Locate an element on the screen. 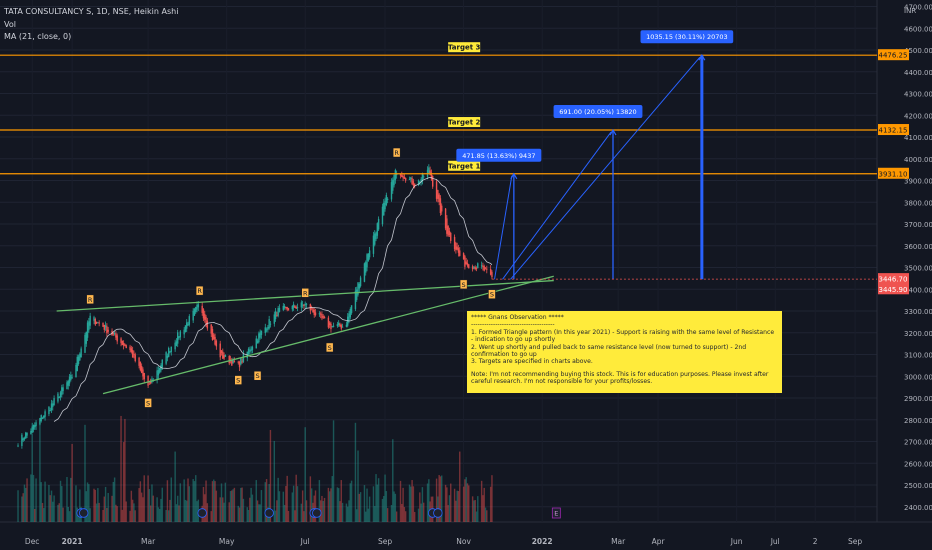 This screenshot has width=932, height=550. y-tick-label: 3800.00 is located at coordinates (918, 203).